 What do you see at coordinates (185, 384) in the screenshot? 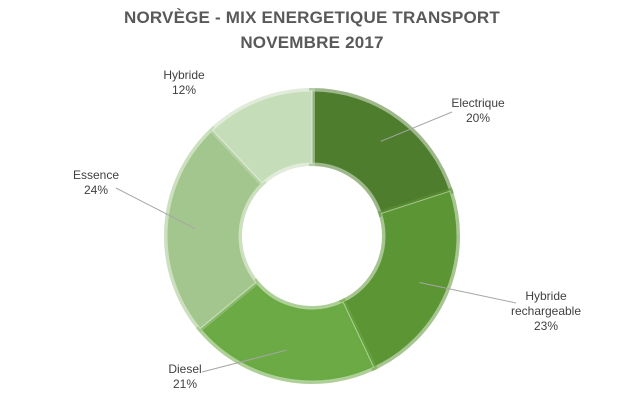
I see `value-label-2: 21%` at bounding box center [185, 384].